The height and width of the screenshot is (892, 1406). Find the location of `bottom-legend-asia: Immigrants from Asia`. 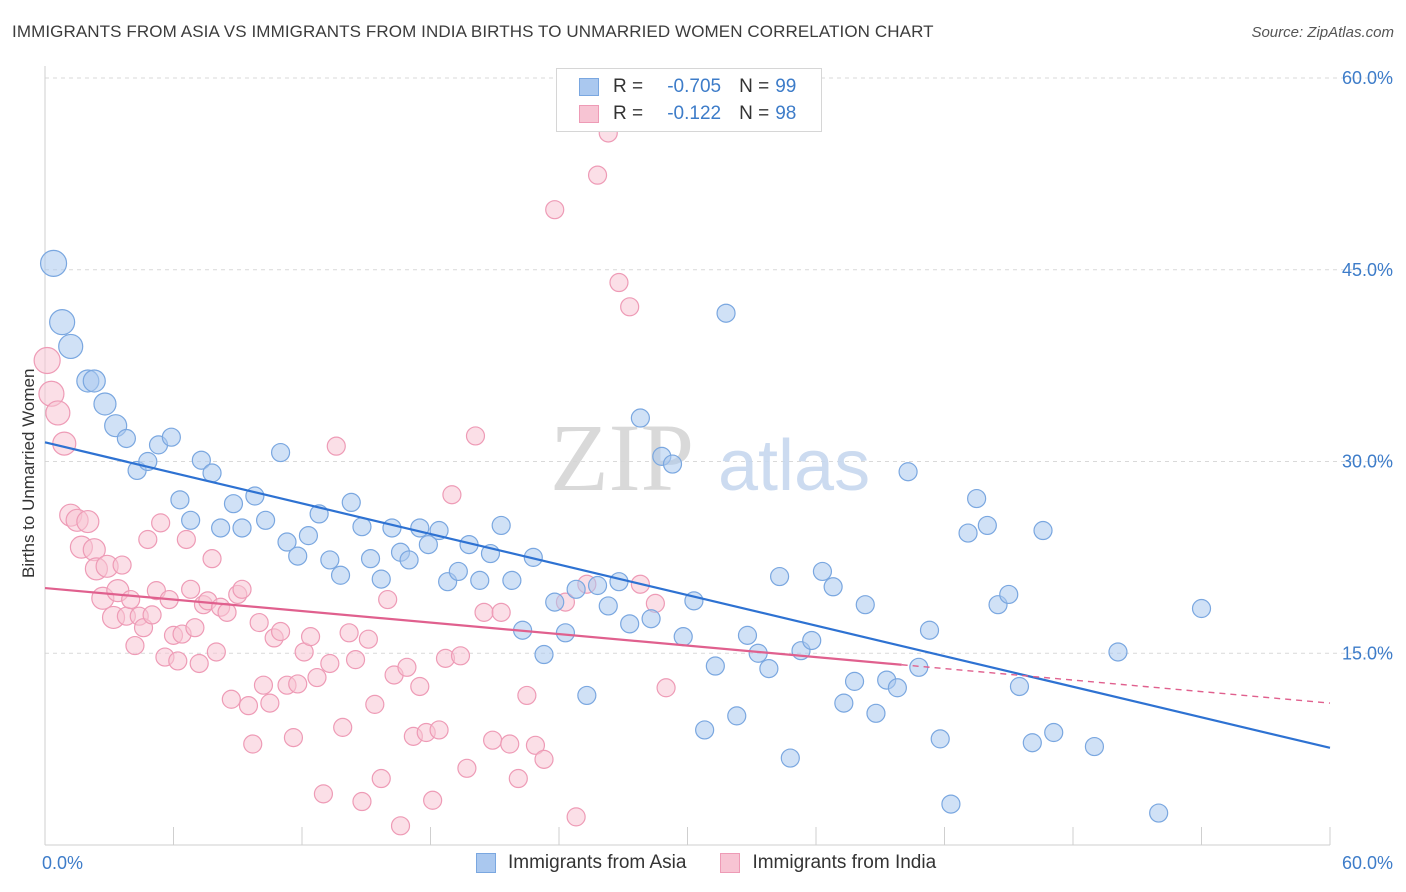

bottom-legend-asia: Immigrants from Asia is located at coordinates (581, 863).